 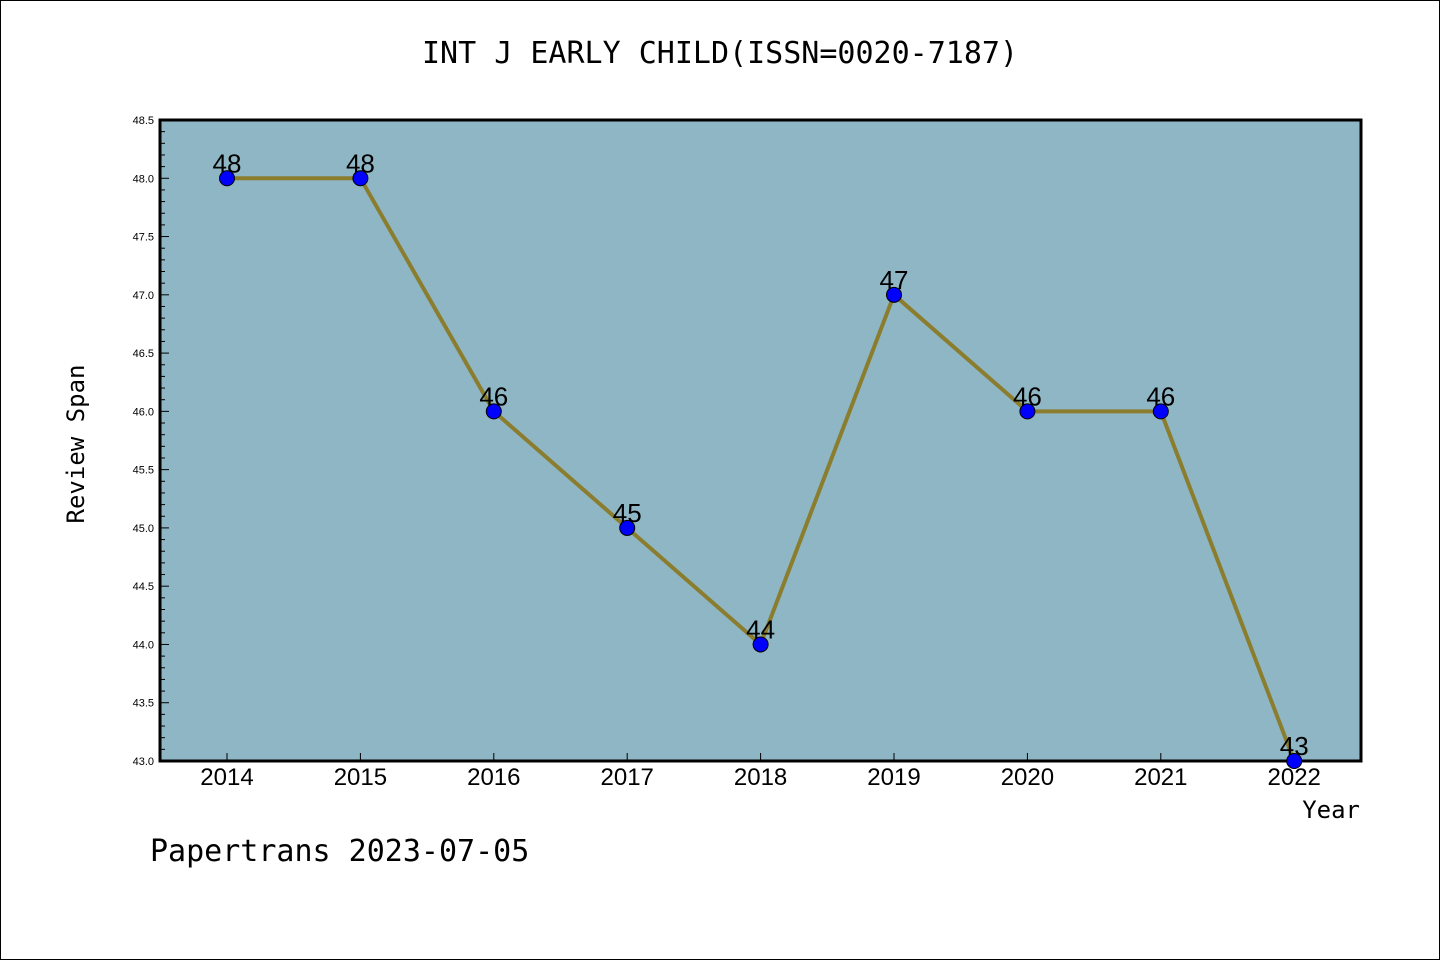 I want to click on data-label: 44, so click(x=760, y=629).